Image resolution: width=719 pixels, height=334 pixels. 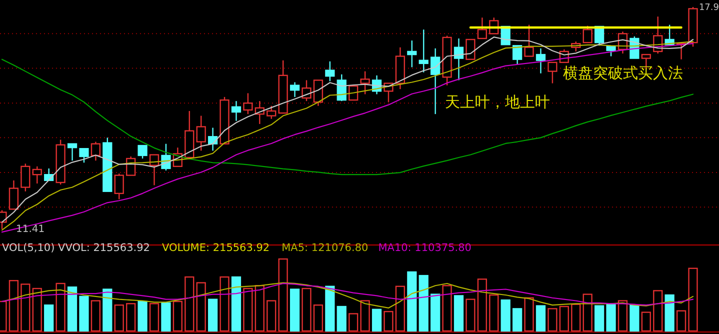 What do you see at coordinates (623, 73) in the screenshot?
I see `annotation: 横盘突破式买入法` at bounding box center [623, 73].